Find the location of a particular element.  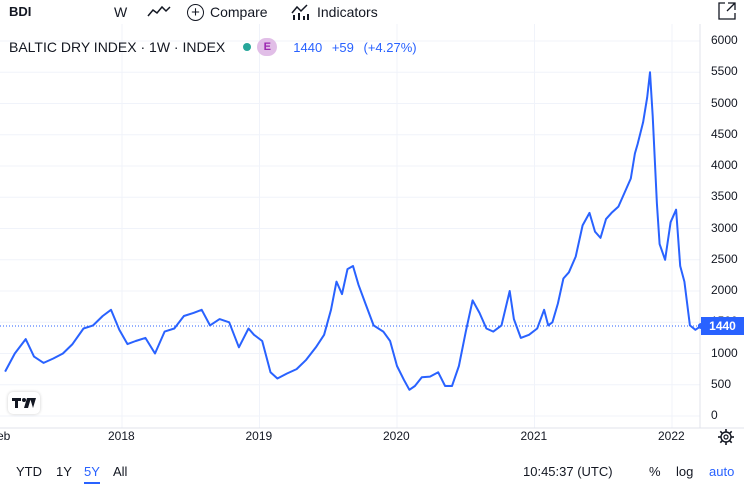

time-tick-label: 2022 is located at coordinates (671, 436).